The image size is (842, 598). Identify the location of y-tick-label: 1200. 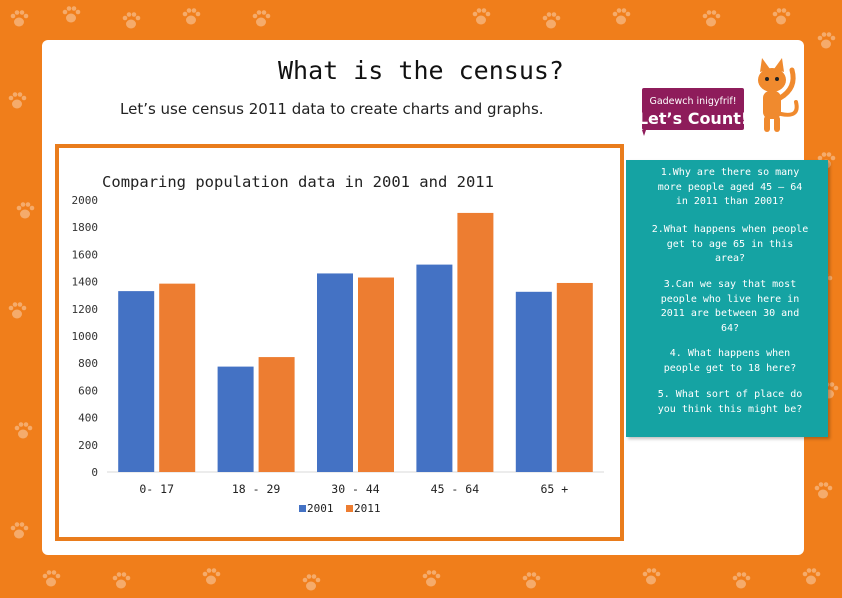
(85, 309).